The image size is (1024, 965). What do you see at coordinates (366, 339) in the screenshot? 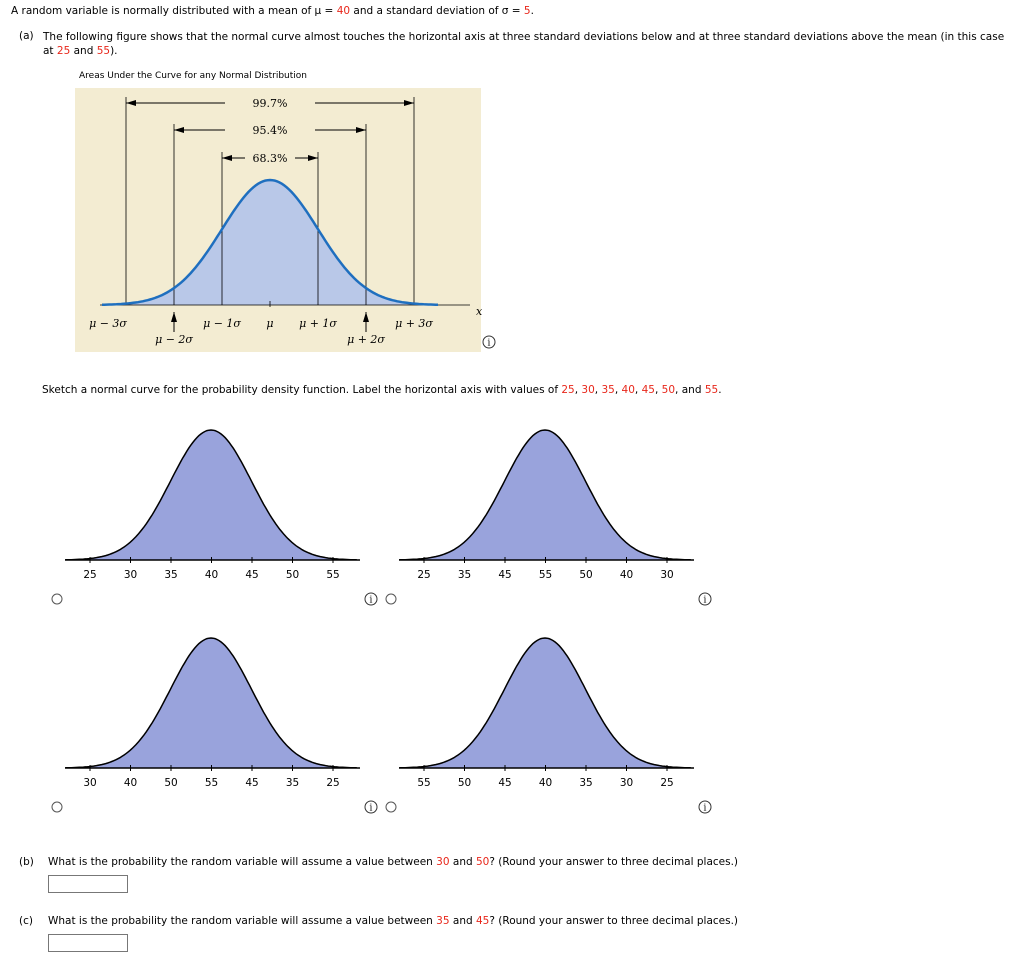
I see `axis-label: μ + 2σ` at bounding box center [366, 339].